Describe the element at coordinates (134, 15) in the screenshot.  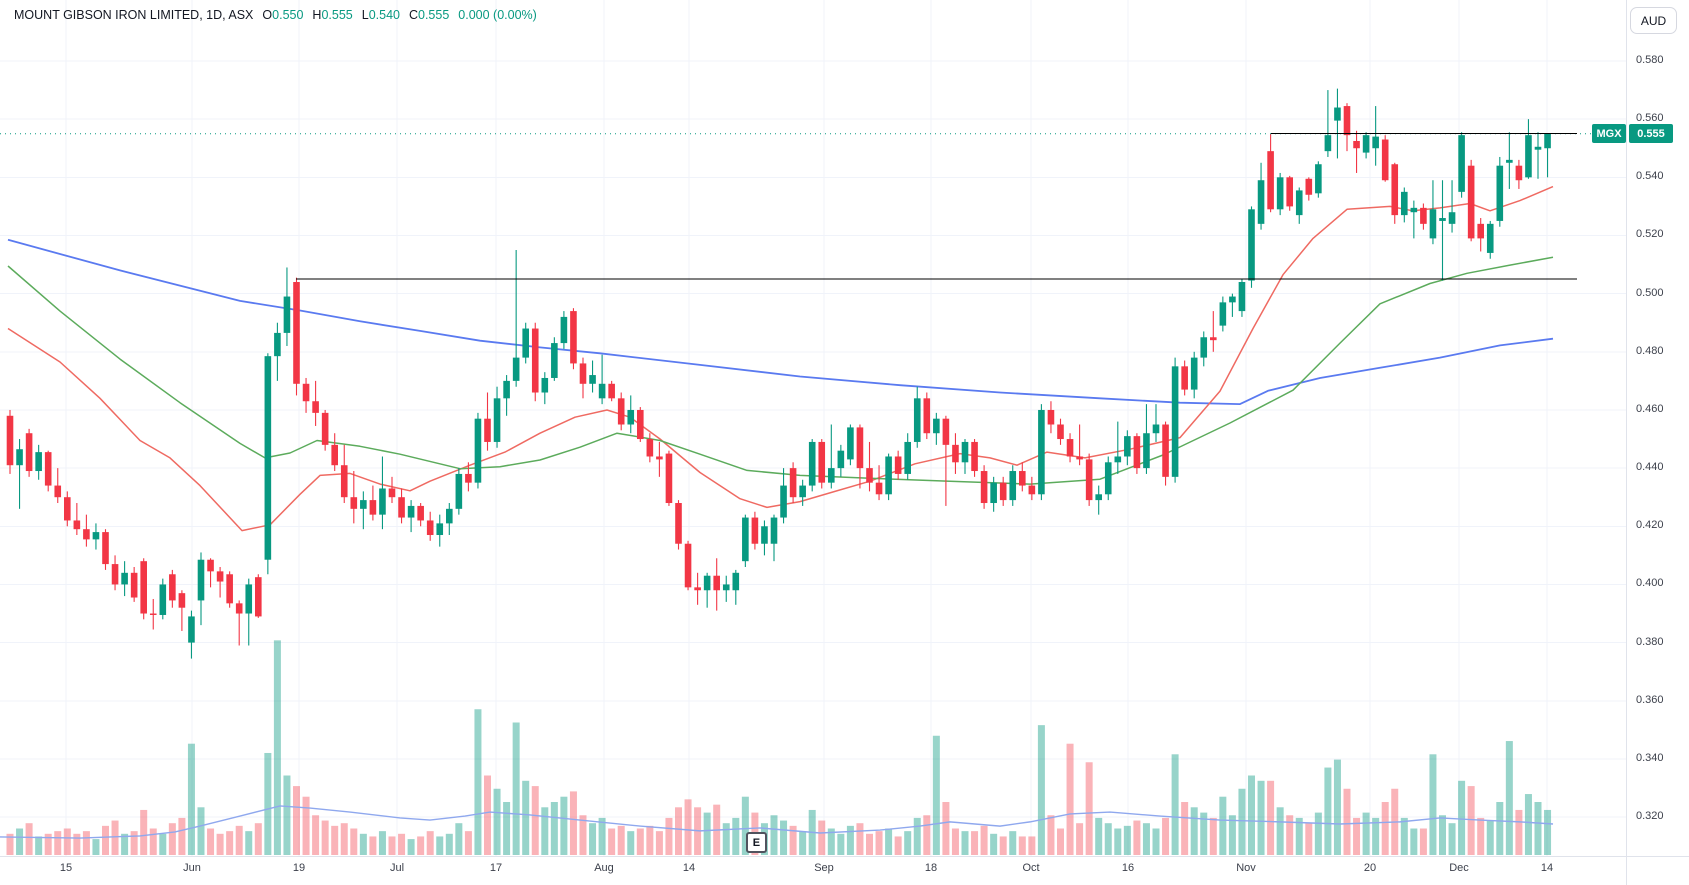
I see `symbol-title: MOUNT GIBSON IRON LIMITED, 1D, ASX` at that location.